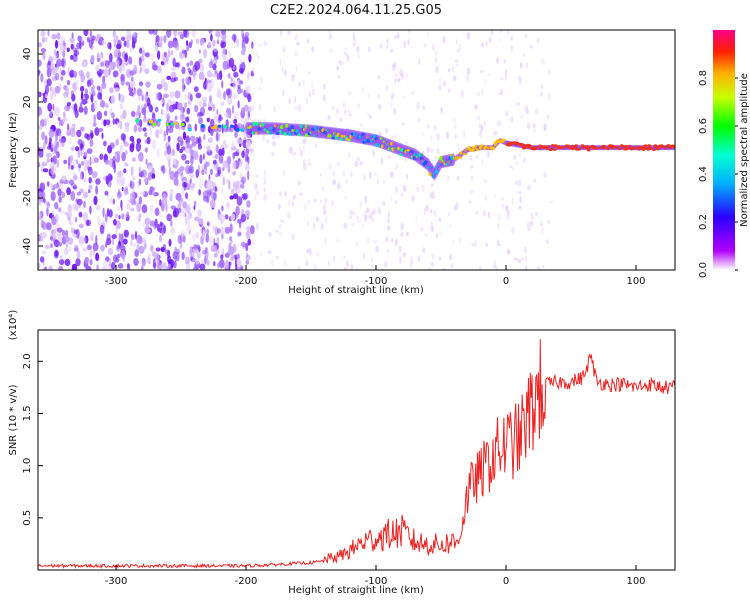 This screenshot has width=750, height=600. What do you see at coordinates (673, 146) in the screenshot?
I see `heatmap-ridge-cell` at bounding box center [673, 146].